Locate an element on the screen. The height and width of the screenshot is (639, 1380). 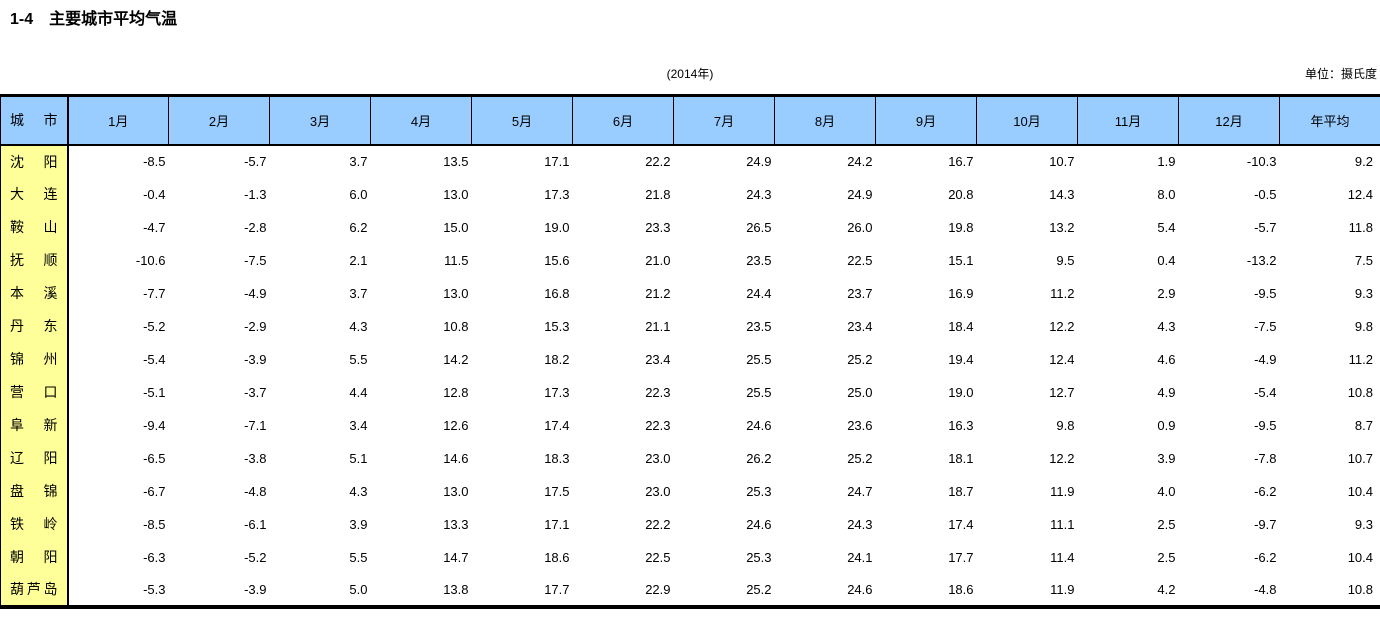
city-cell: 铁岭 is located at coordinates (34, 524).